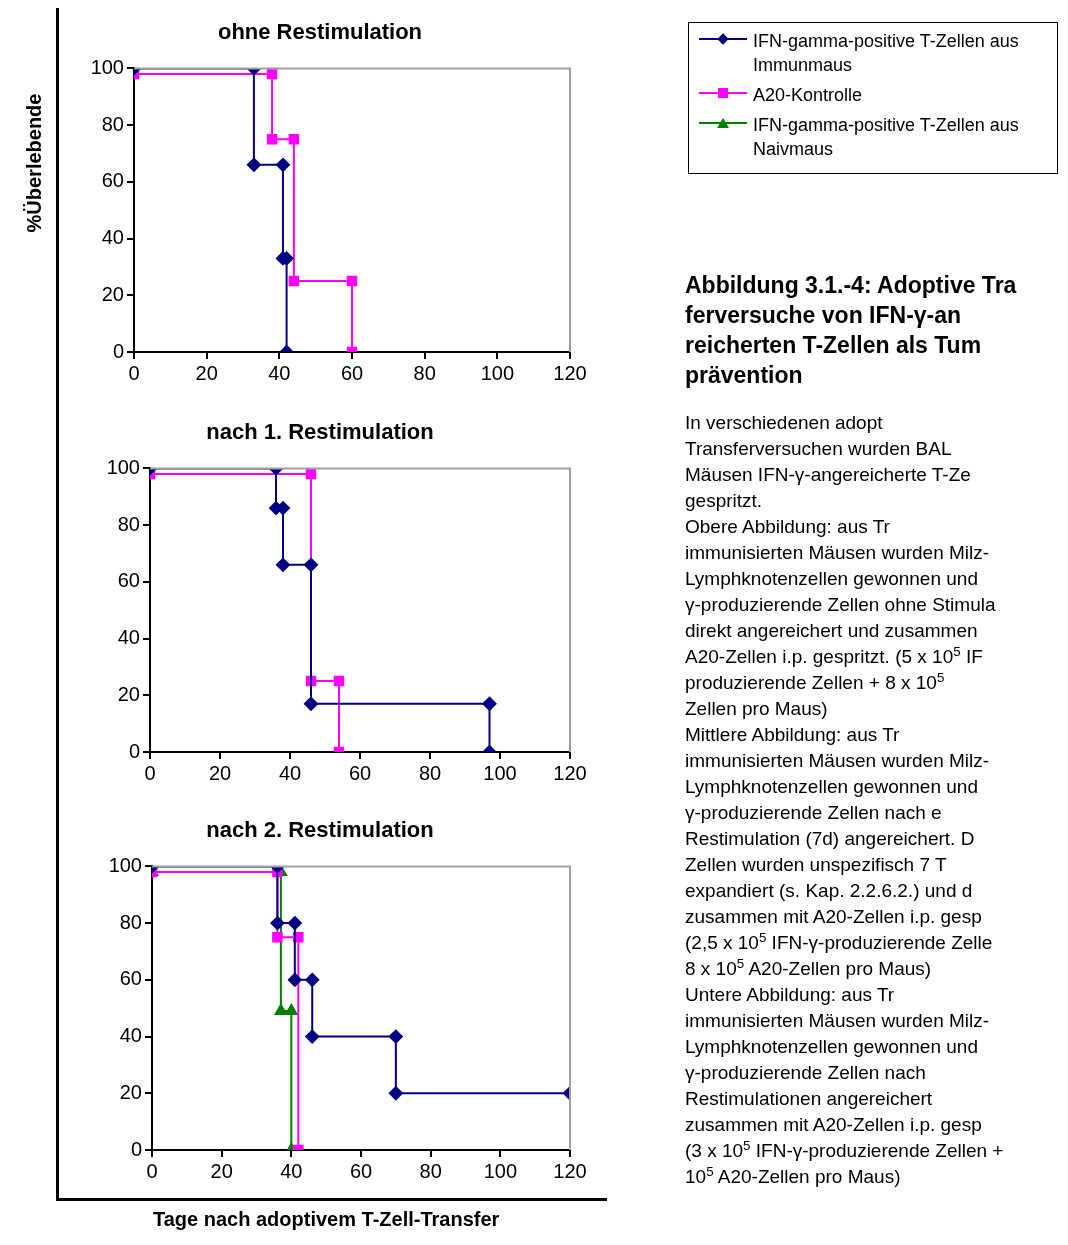 The width and height of the screenshot is (1068, 1245). What do you see at coordinates (320, 830) in the screenshot?
I see `chart-title: nach 2. Restimulation` at bounding box center [320, 830].